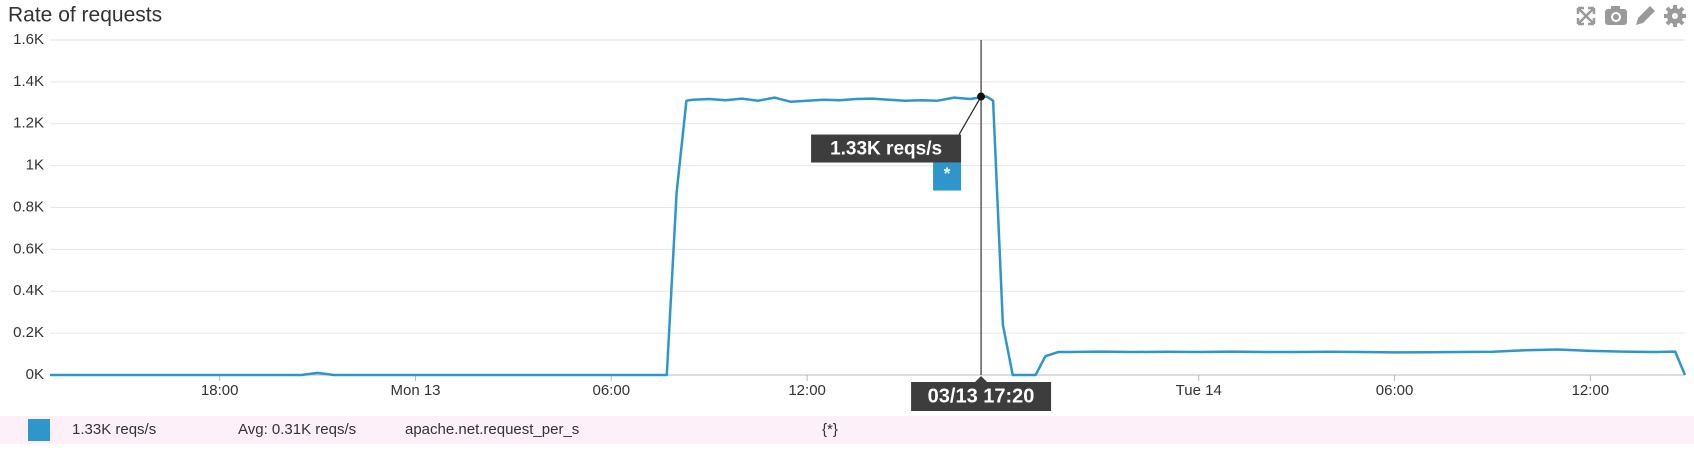 This screenshot has height=452, width=1694. I want to click on chart-title: Rate of requests, so click(85, 15).